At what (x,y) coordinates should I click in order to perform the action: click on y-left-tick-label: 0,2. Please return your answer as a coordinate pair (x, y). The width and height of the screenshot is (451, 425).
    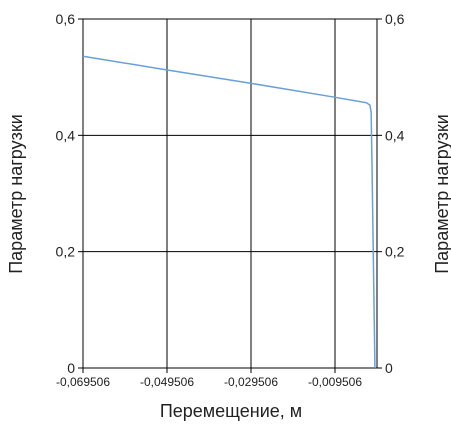
    Looking at the image, I should click on (66, 252).